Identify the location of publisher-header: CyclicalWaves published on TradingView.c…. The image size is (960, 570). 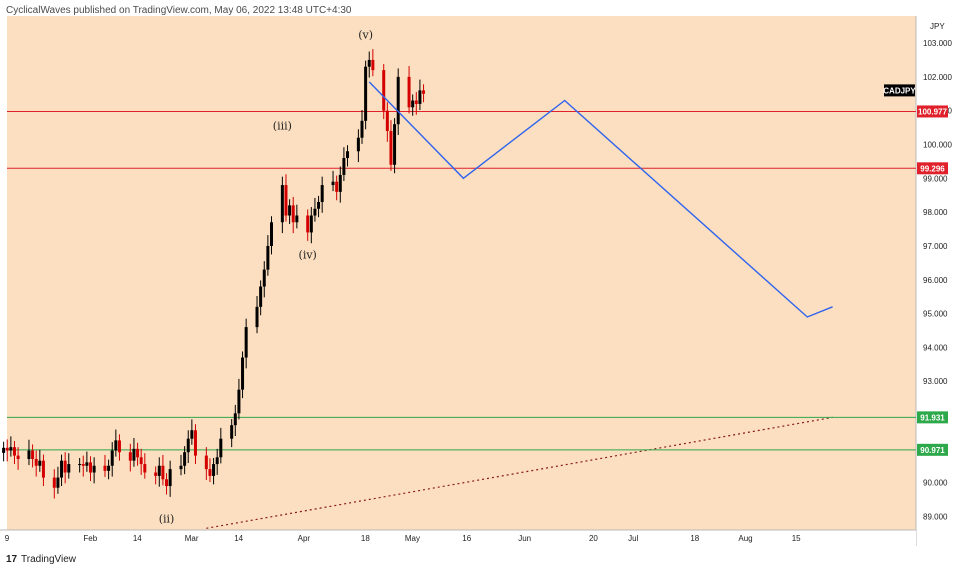
(179, 10).